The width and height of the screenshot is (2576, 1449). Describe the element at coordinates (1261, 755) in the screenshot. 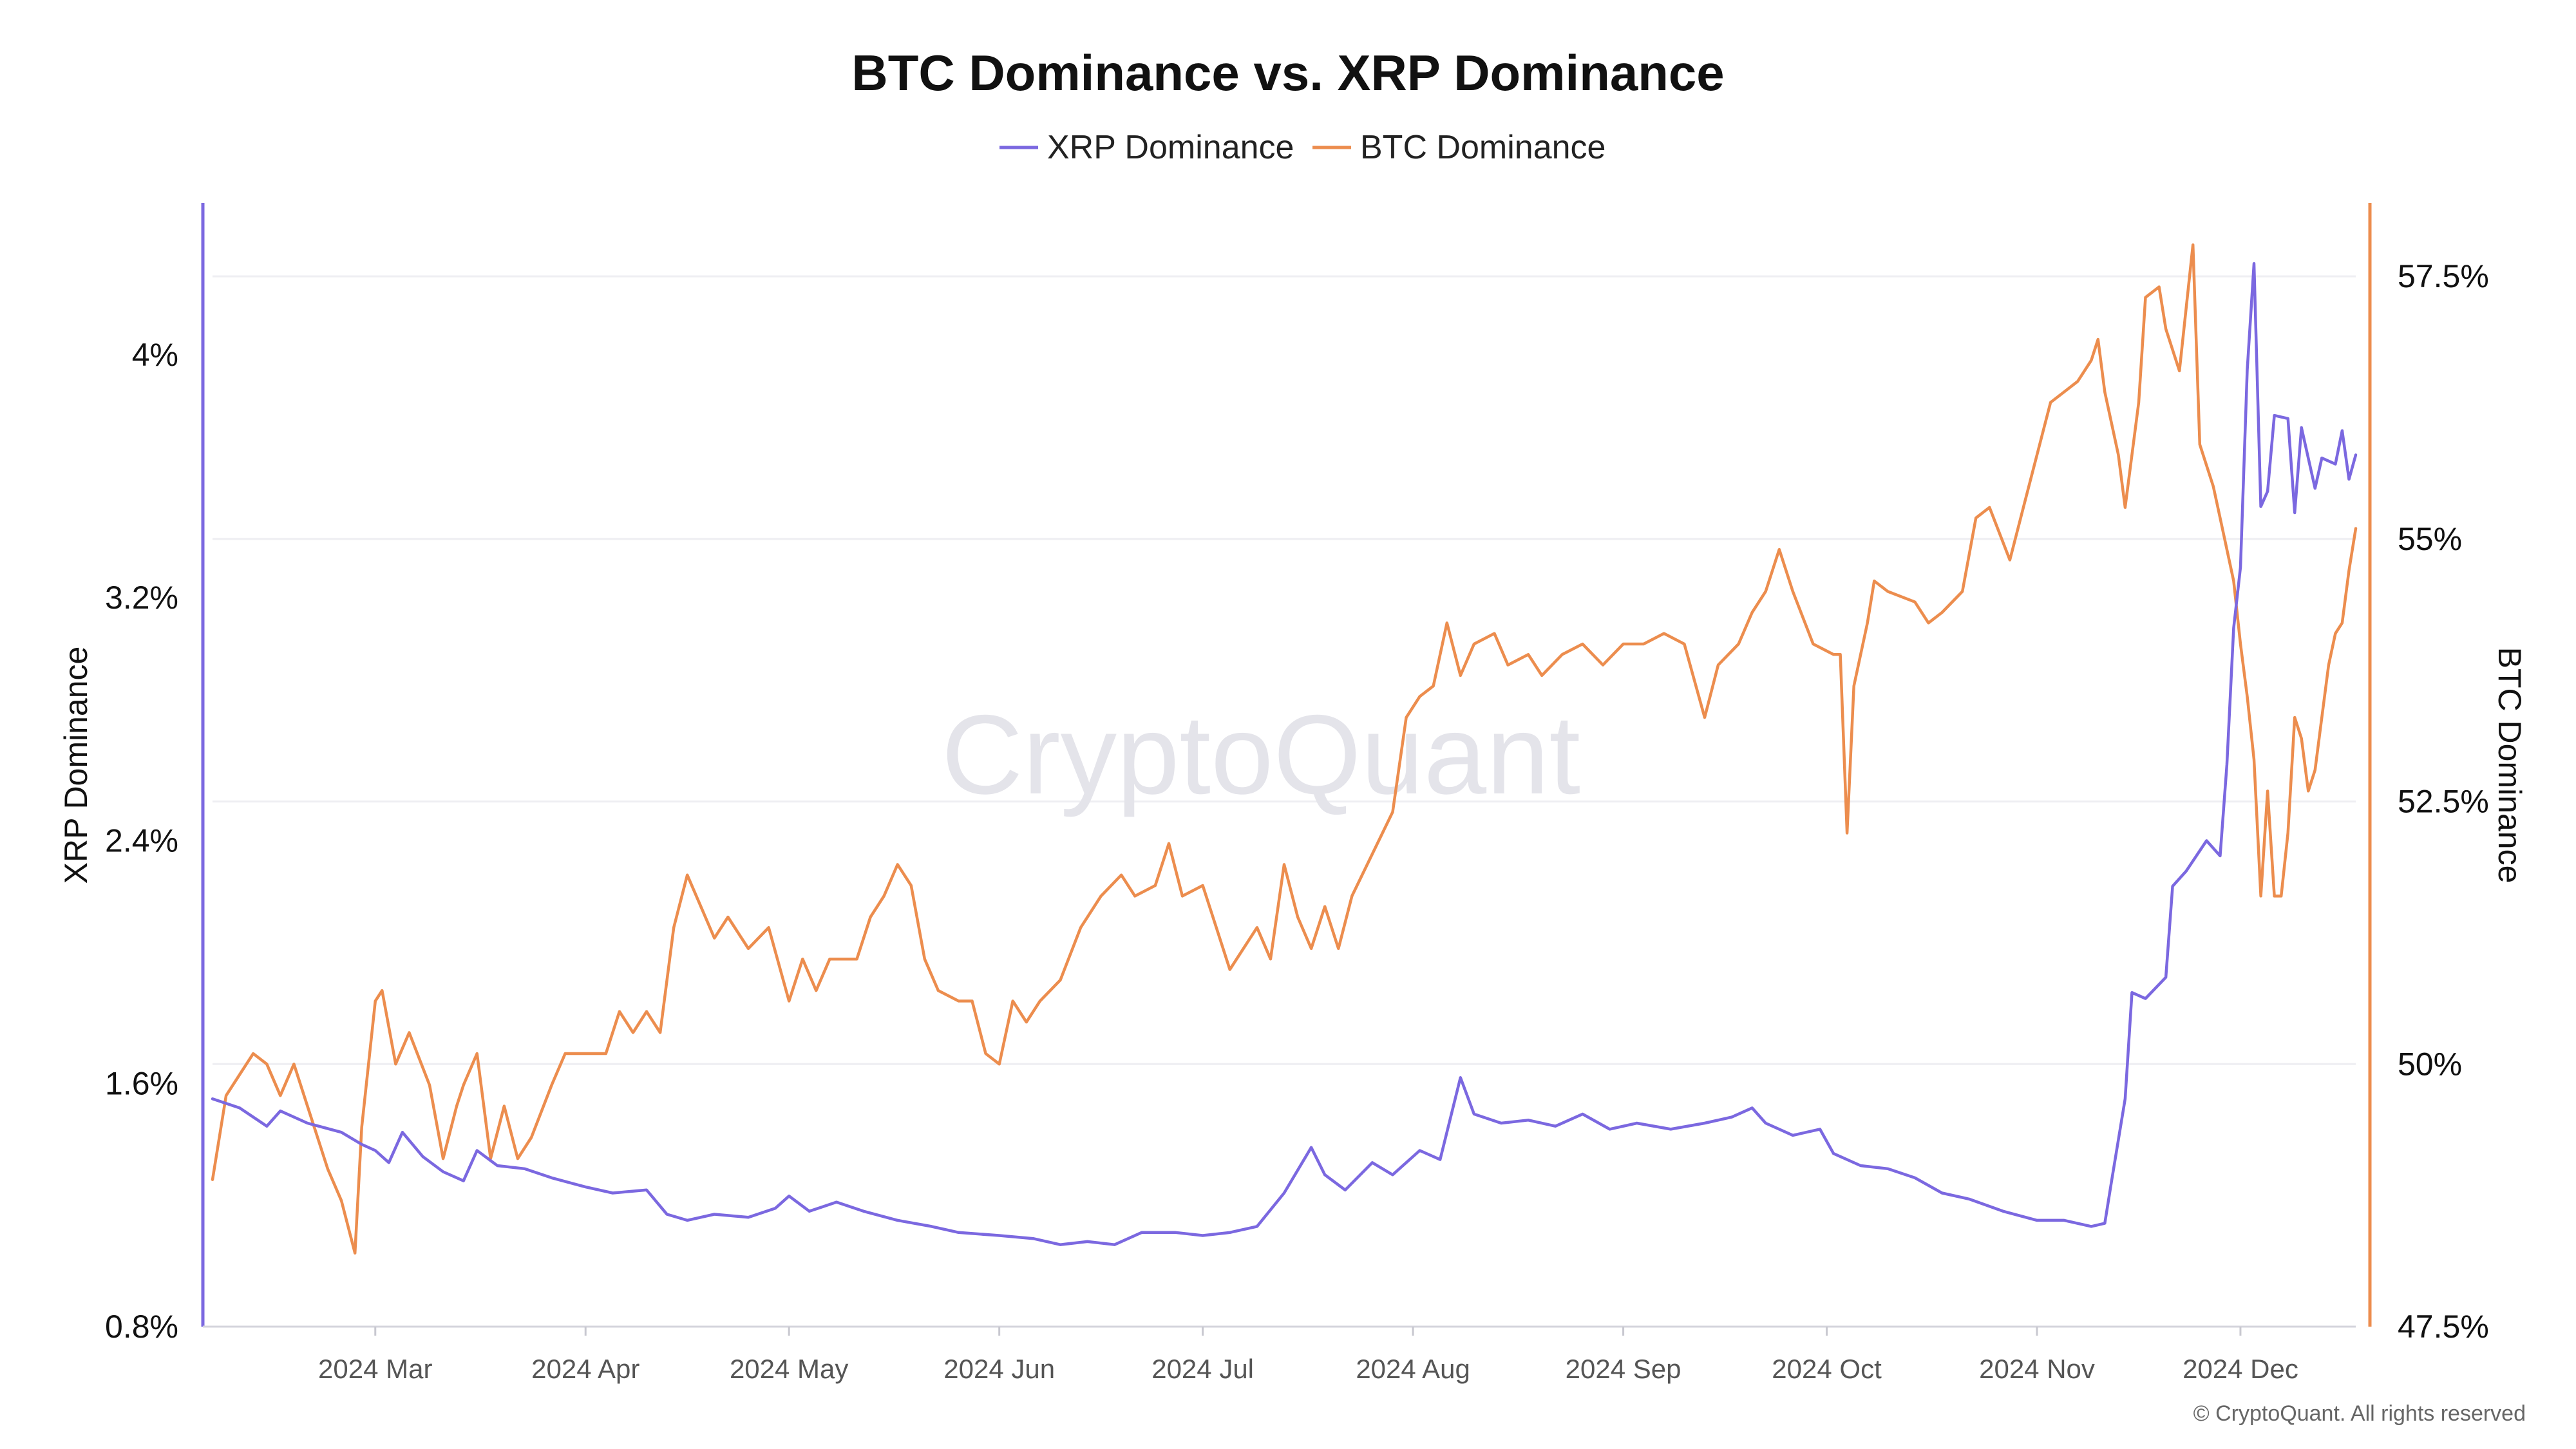

I see `watermark: CryptoQuant` at that location.